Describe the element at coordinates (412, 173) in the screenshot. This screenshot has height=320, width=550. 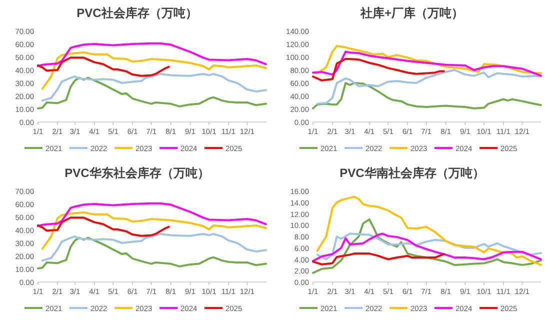
I see `chart-title: PVC华南社会库存（万吨）` at that location.